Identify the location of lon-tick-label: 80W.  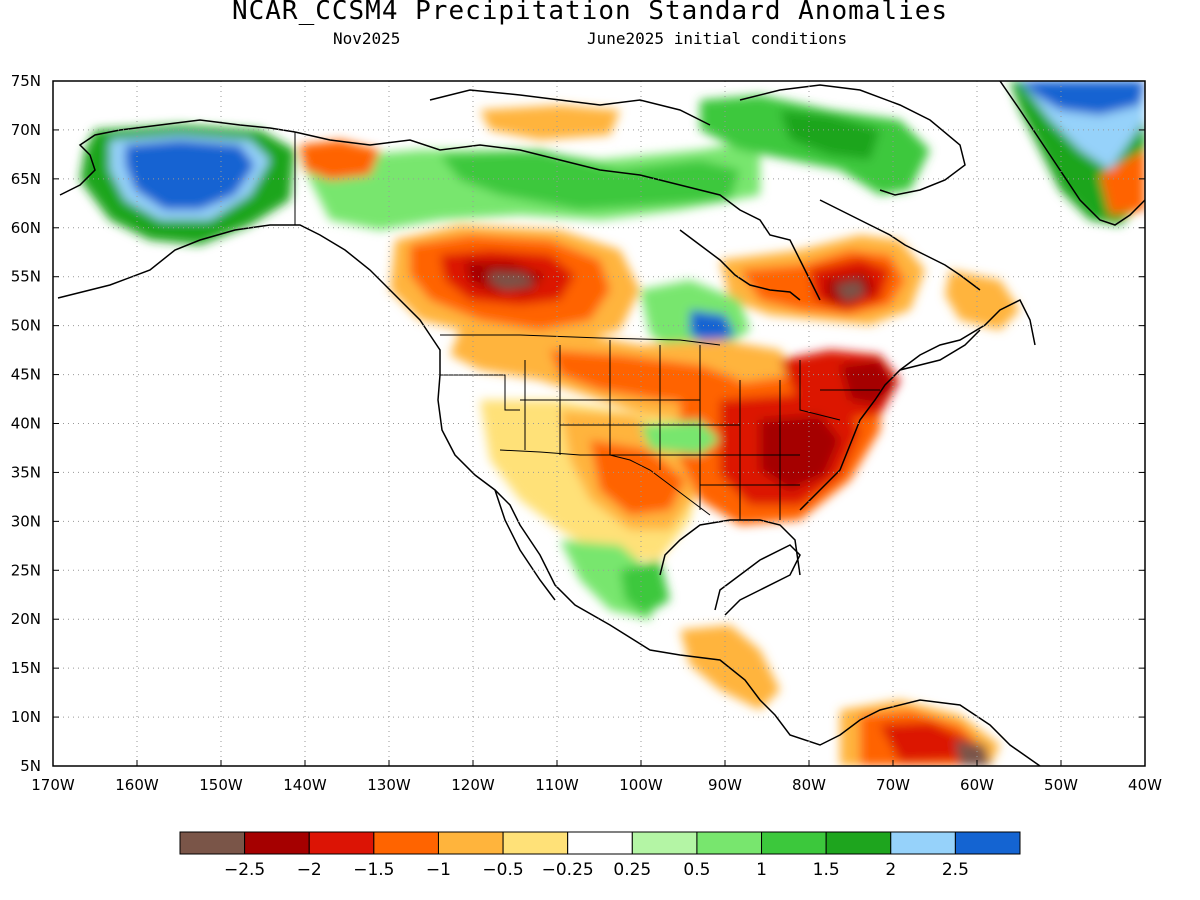
(809, 785).